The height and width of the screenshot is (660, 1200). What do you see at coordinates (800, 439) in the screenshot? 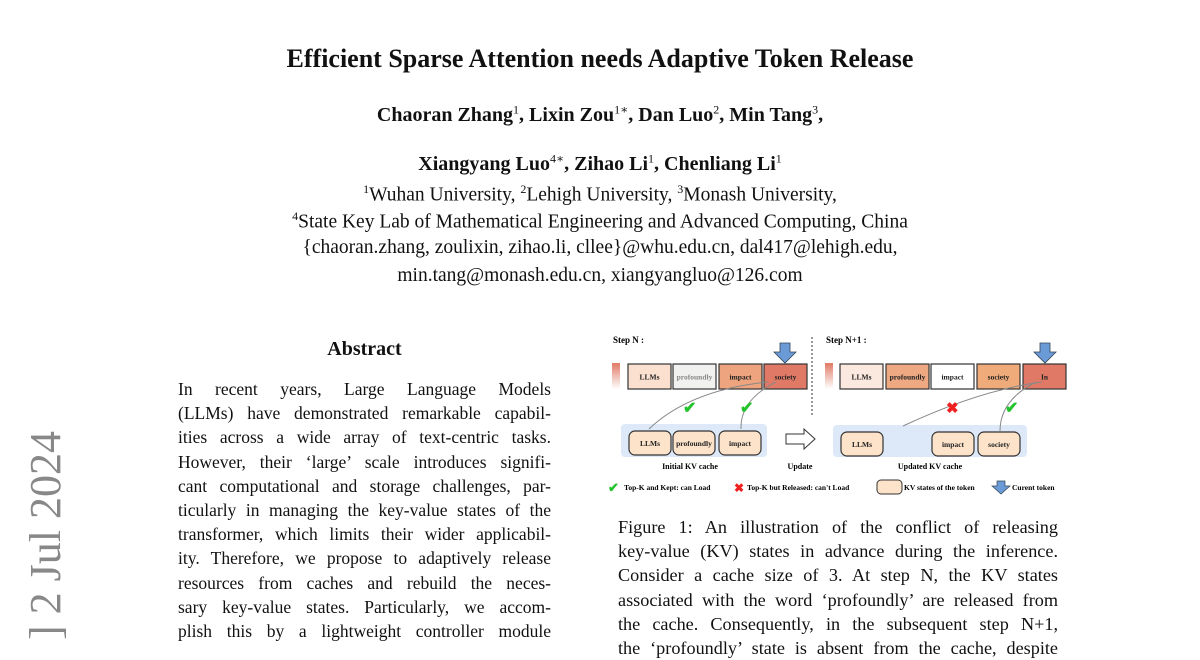
I see `update-arrow-icon` at bounding box center [800, 439].